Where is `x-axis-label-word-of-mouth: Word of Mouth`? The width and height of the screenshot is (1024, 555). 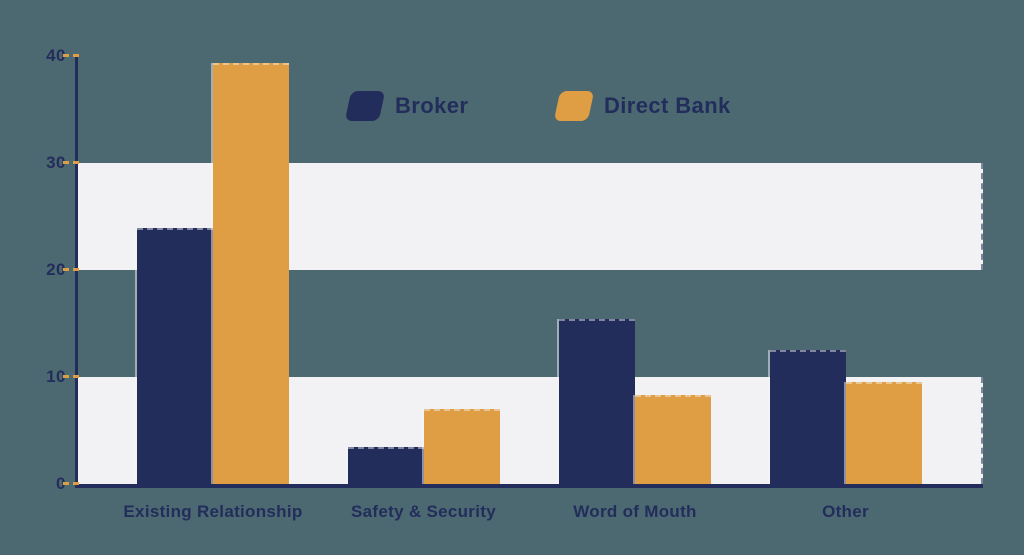 x-axis-label-word-of-mouth: Word of Mouth is located at coordinates (635, 511).